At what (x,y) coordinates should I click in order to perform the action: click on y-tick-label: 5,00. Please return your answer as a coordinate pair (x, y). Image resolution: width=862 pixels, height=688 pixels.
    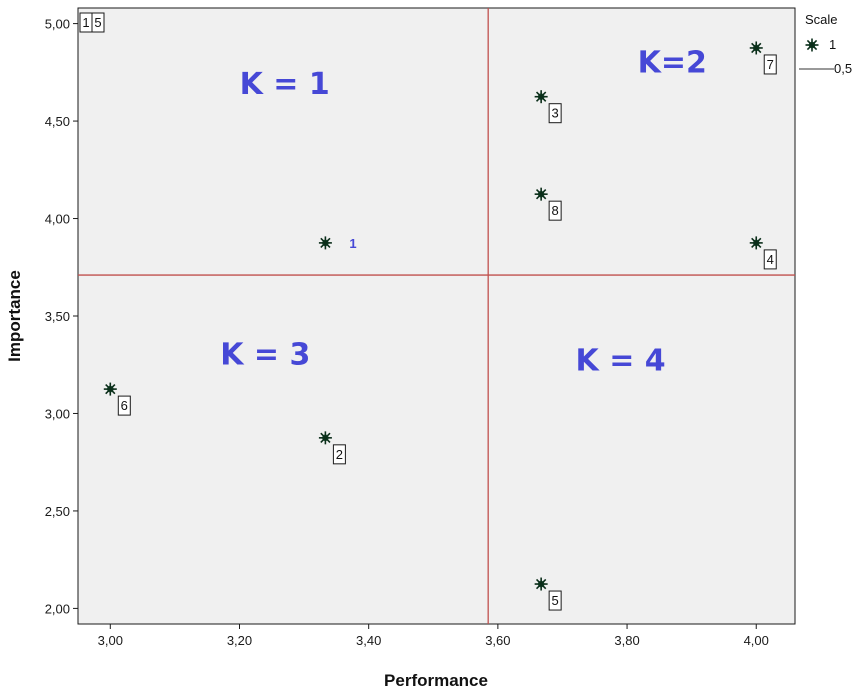
    Looking at the image, I should click on (57, 24).